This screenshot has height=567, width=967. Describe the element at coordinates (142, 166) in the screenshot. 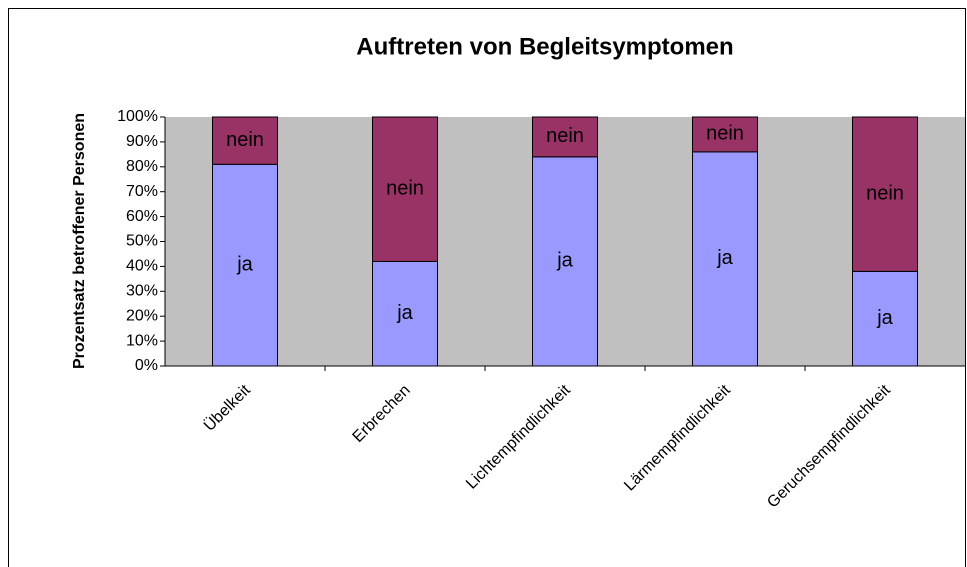

I see `y-tick-label: 80%` at that location.